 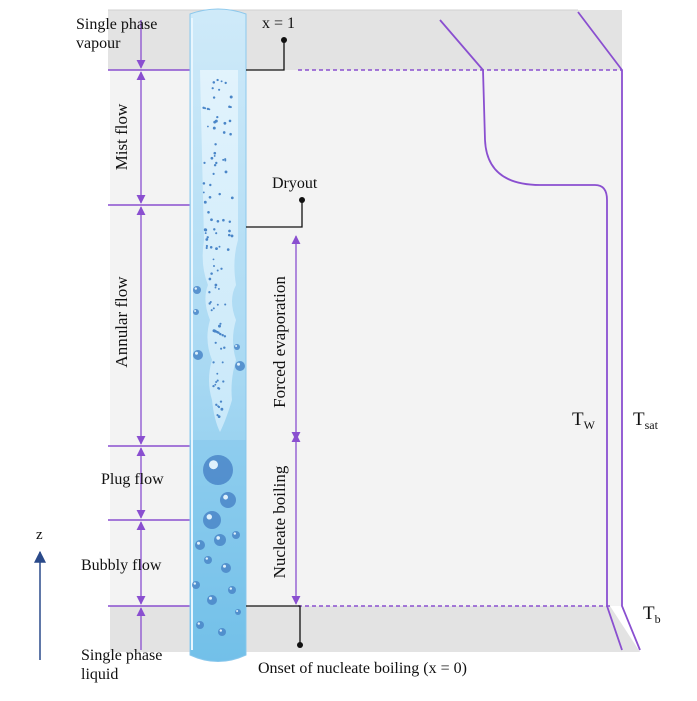 I want to click on mist-flow-label: Mist flow, so click(x=121, y=137).